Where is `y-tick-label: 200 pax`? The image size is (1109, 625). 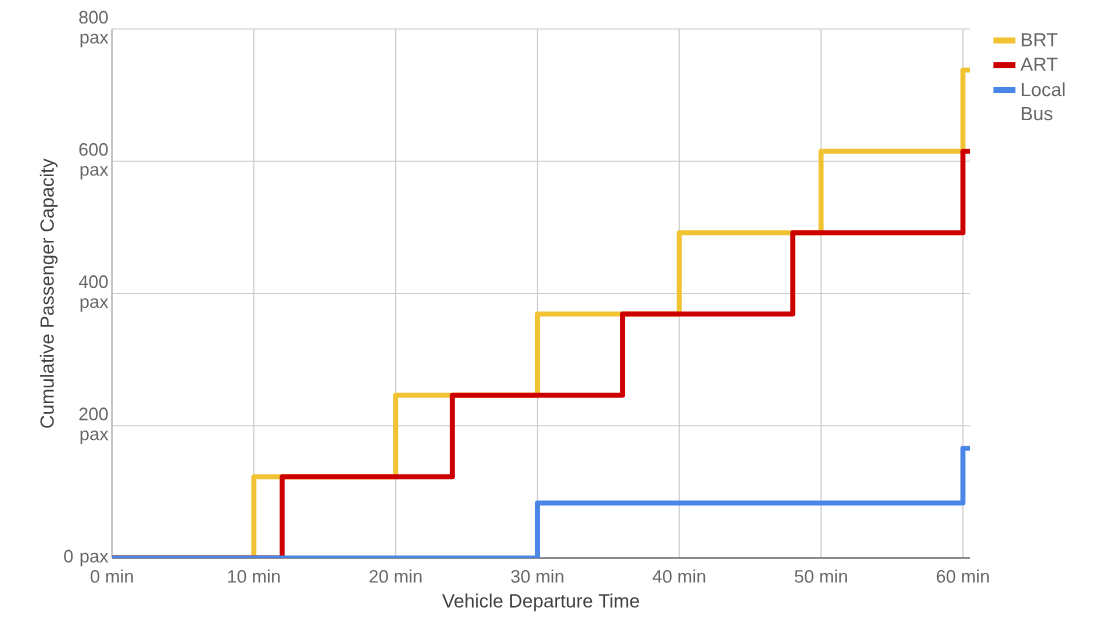 y-tick-label: 200 pax is located at coordinates (94, 425).